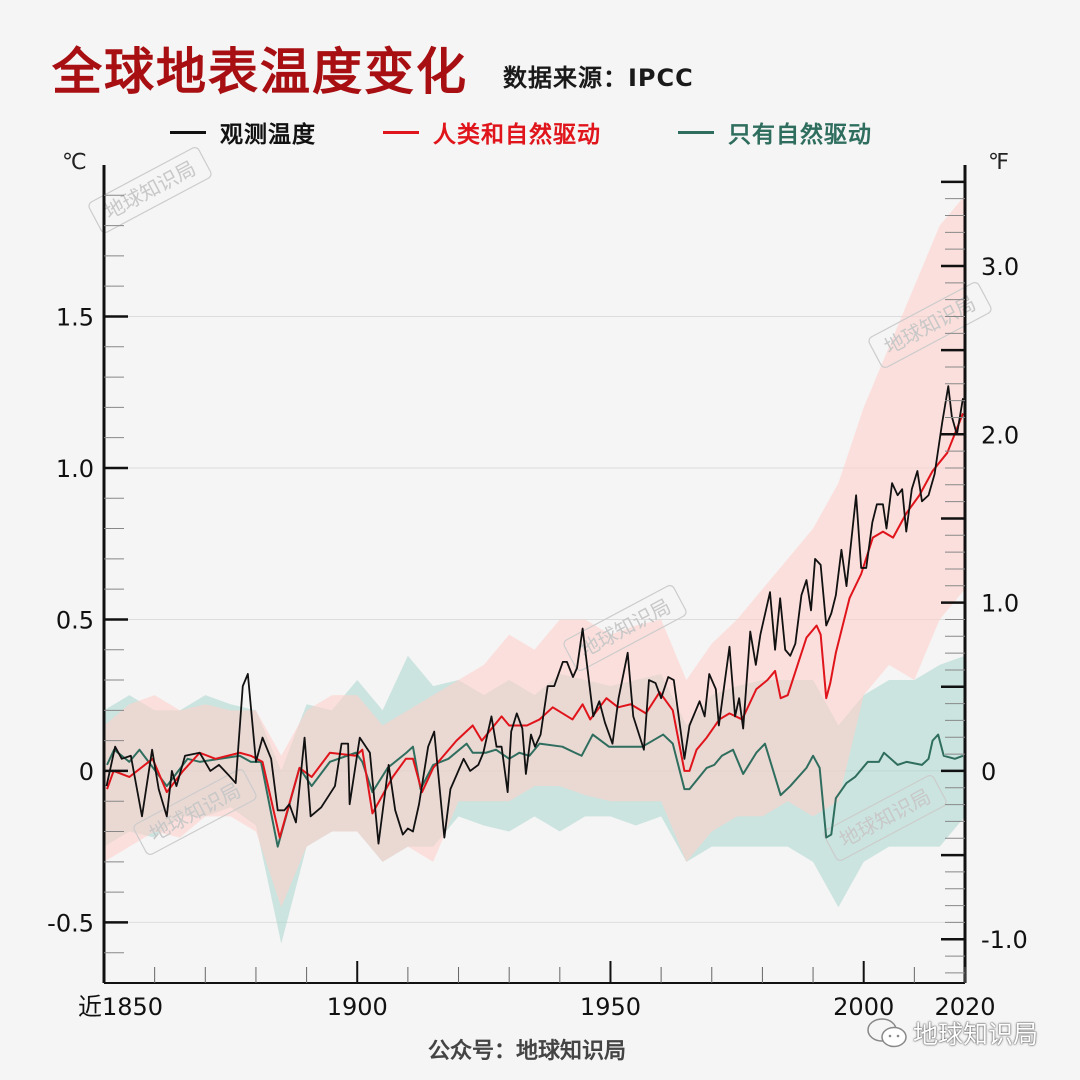 The height and width of the screenshot is (1080, 1080). I want to click on legend-swatch-human-natural, so click(401, 132).